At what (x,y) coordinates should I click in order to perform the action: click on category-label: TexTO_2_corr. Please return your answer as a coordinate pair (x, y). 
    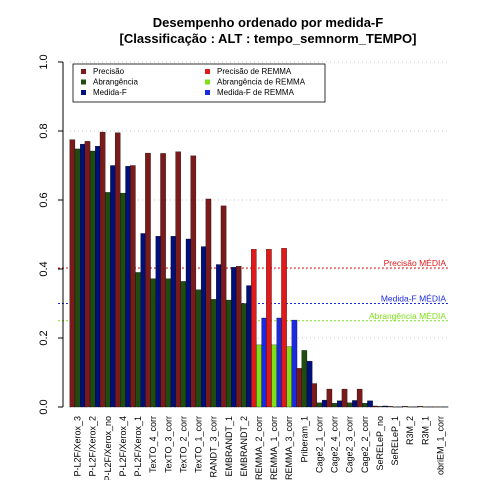
    Looking at the image, I should click on (183, 444).